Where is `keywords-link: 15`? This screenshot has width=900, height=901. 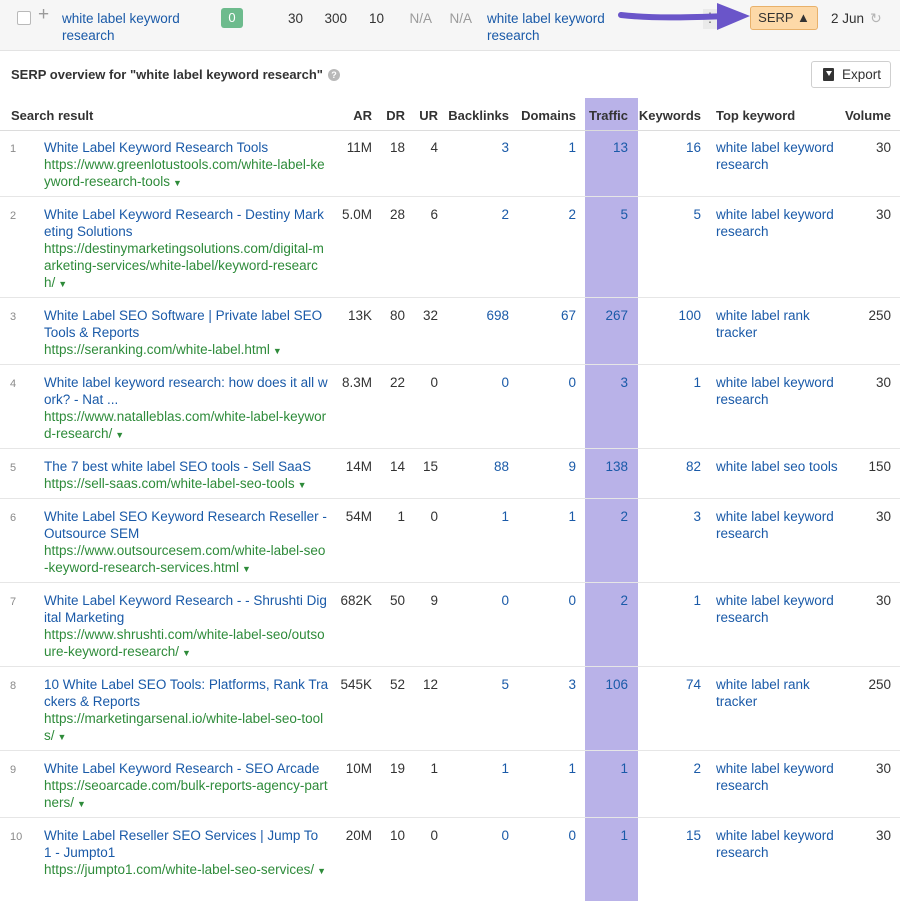 keywords-link: 15 is located at coordinates (693, 835).